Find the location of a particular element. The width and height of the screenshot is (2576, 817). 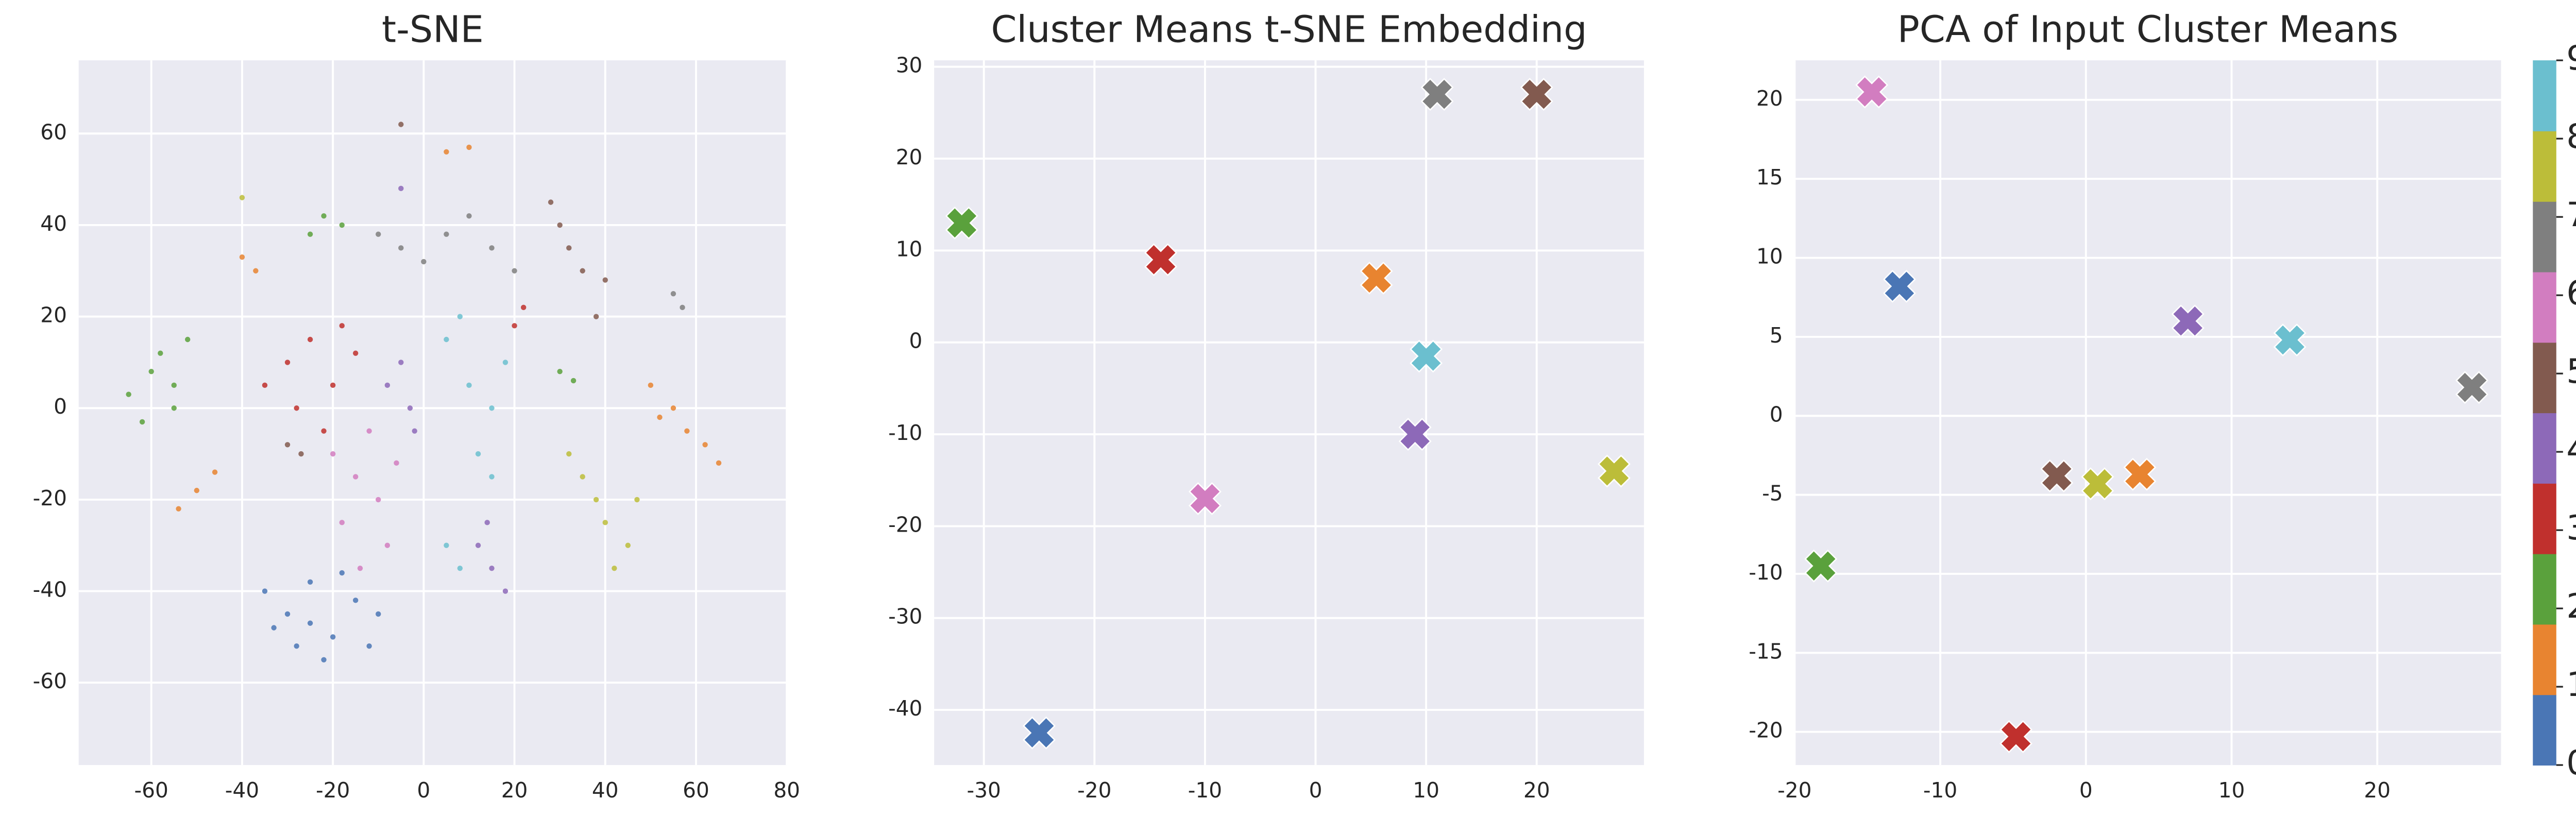

colorbar-tick-label: 0 is located at coordinates (2571, 763).